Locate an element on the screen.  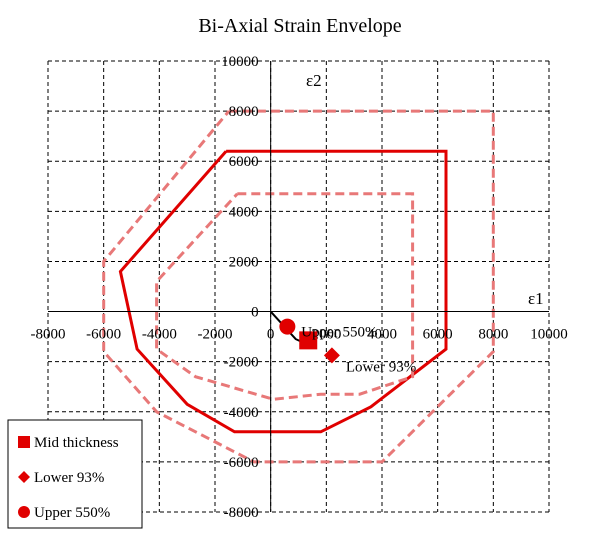
chart-title: Bi-Axial Strain Envelope is located at coordinates (299, 26).